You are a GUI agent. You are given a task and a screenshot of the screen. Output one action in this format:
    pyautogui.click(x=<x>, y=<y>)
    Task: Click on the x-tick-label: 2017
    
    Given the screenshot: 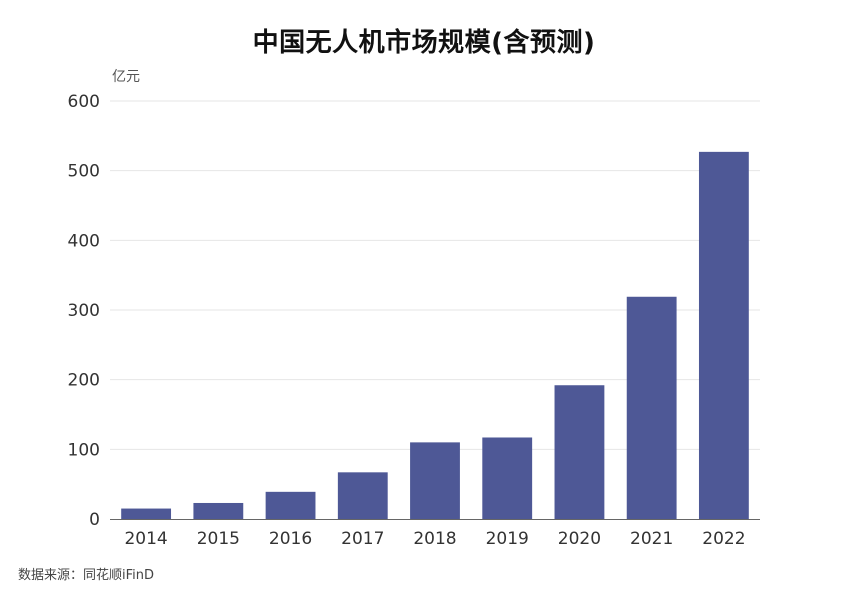 What is the action you would take?
    pyautogui.click(x=362, y=539)
    